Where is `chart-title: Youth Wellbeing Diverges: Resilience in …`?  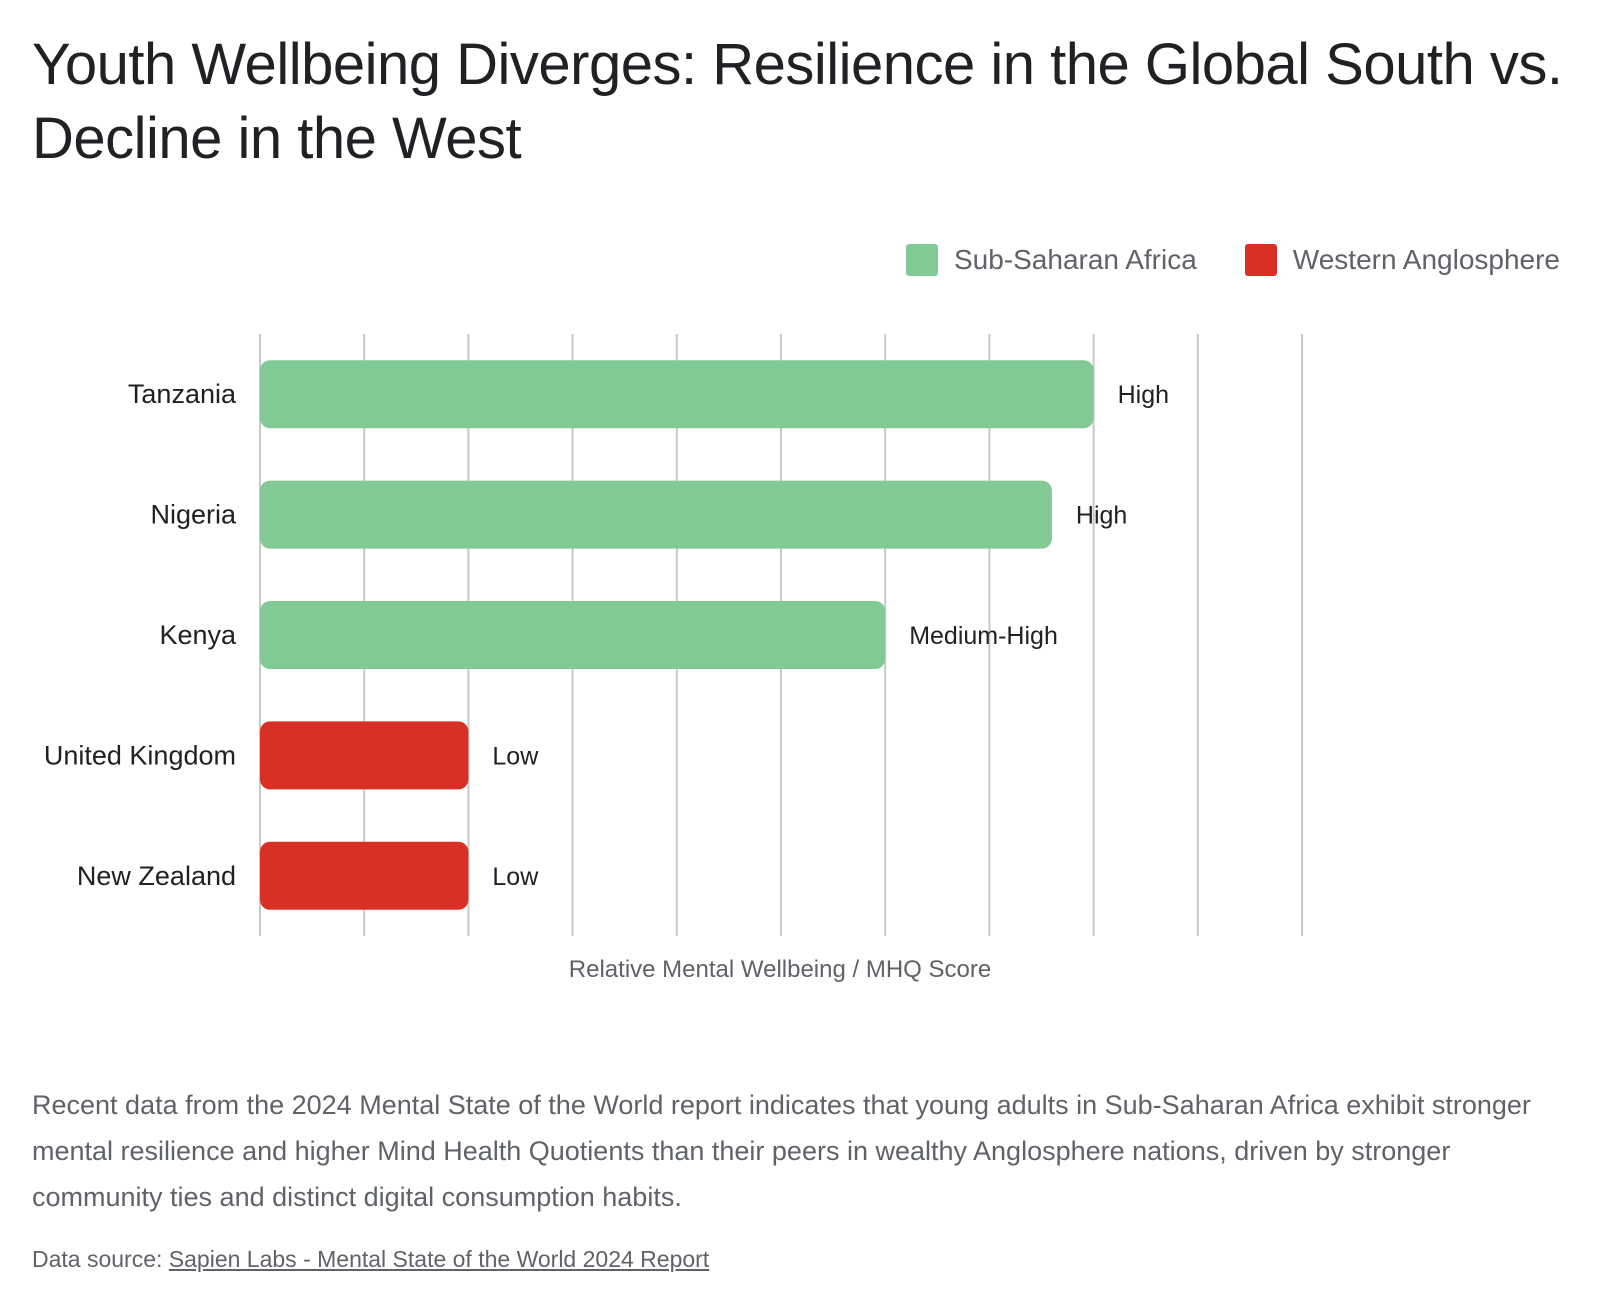 chart-title: Youth Wellbeing Diverges: Resilience in … is located at coordinates (797, 101).